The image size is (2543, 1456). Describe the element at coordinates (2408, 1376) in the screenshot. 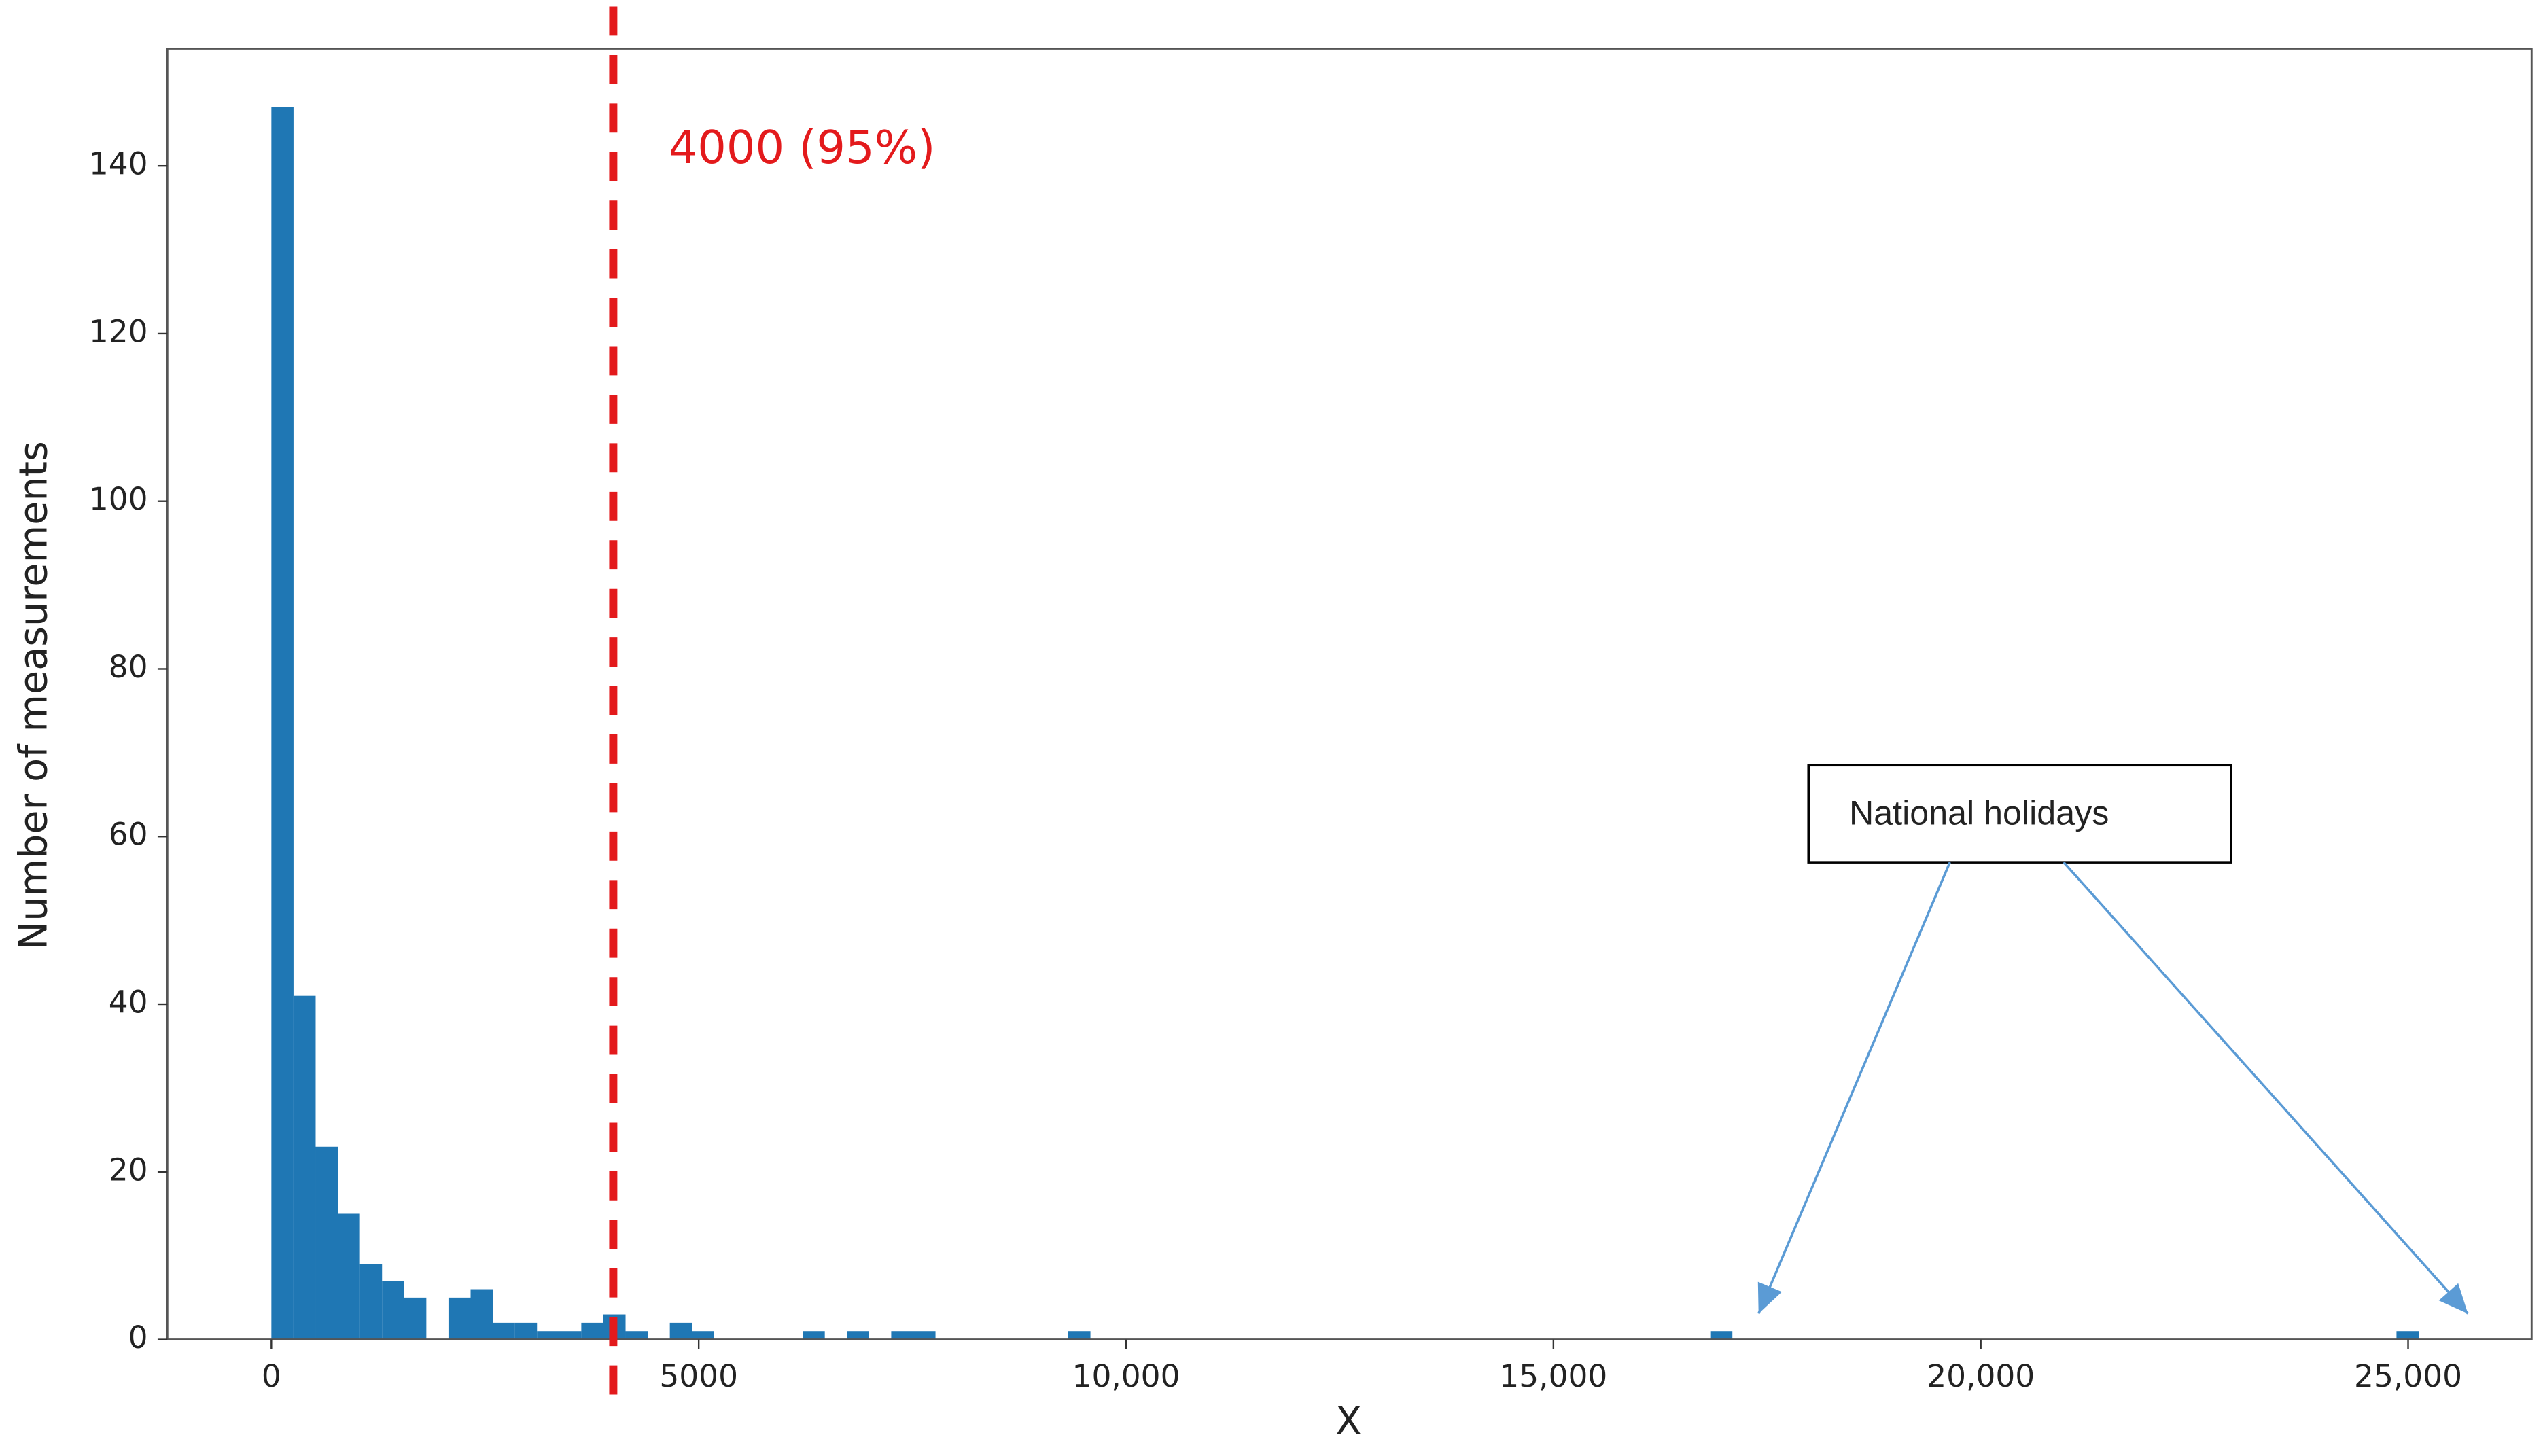

I see `x-tick-label: 25,000` at that location.